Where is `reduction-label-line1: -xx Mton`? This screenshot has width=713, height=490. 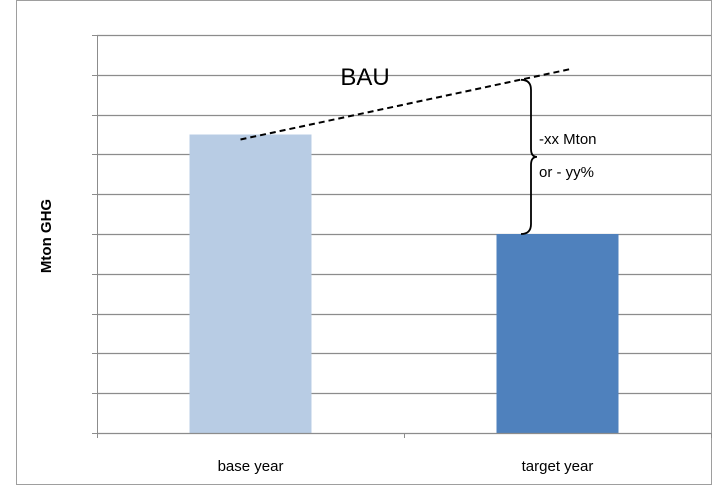 reduction-label-line1: -xx Mton is located at coordinates (568, 139).